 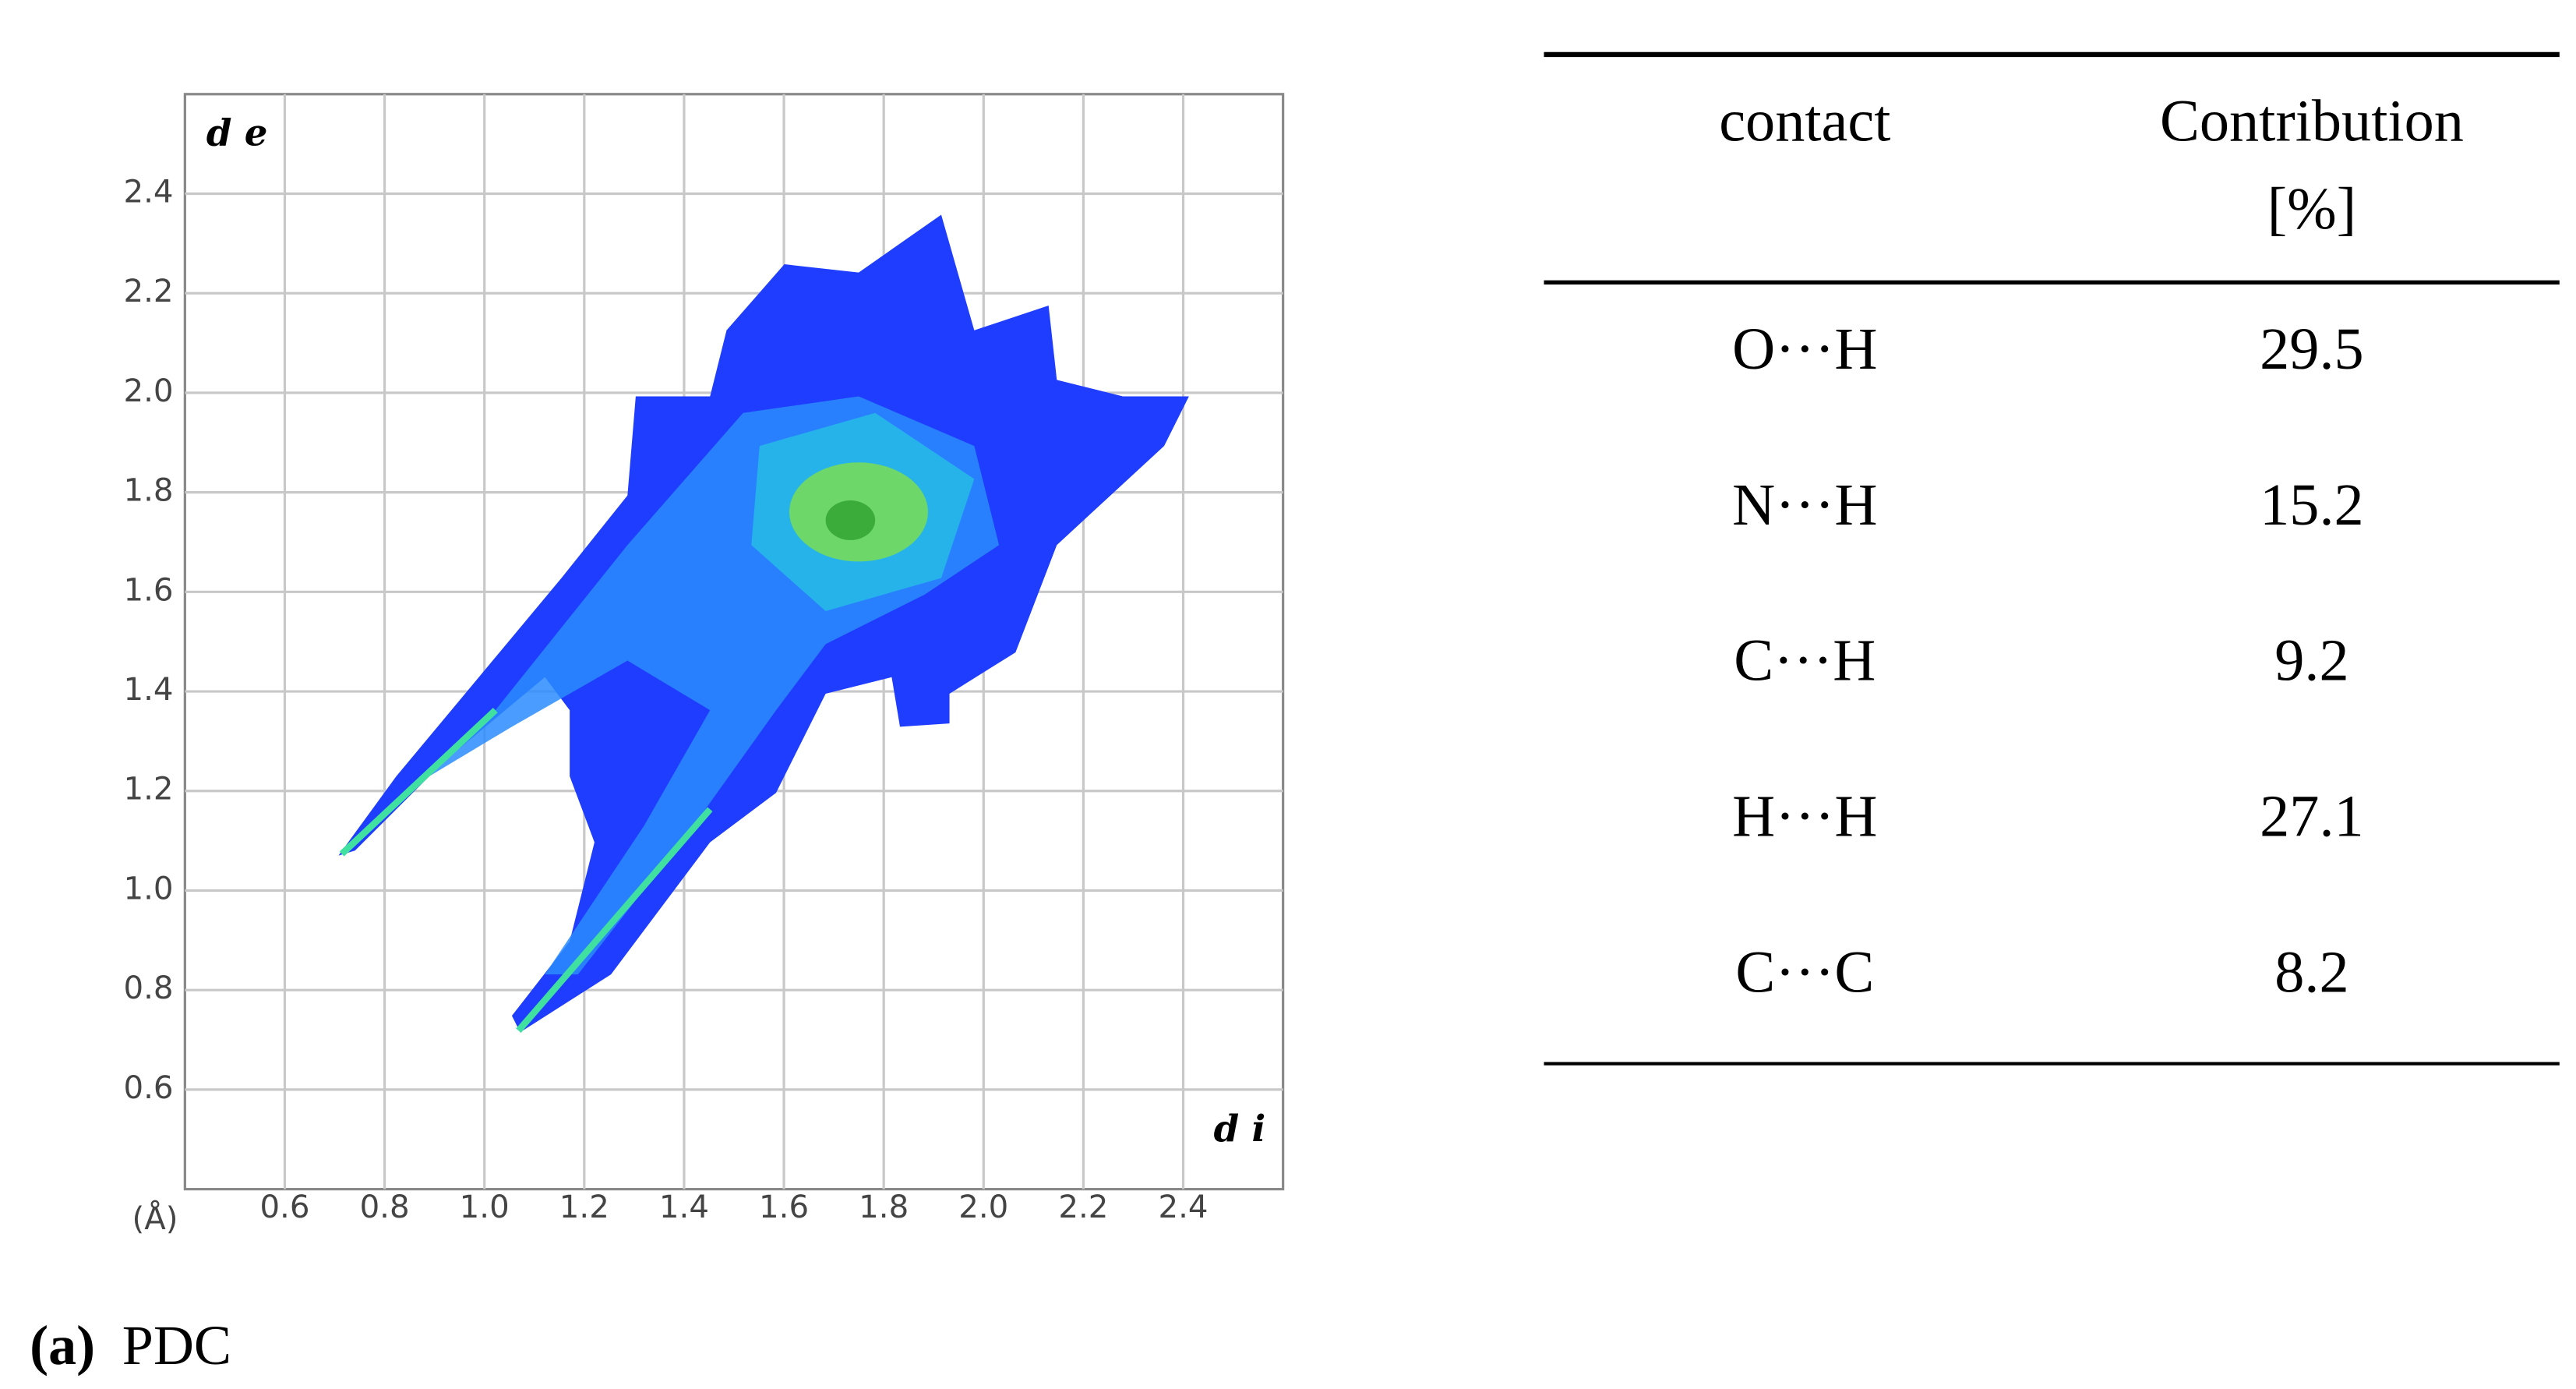 What do you see at coordinates (1083, 1207) in the screenshot?
I see `x-tick-label: 2.2` at bounding box center [1083, 1207].